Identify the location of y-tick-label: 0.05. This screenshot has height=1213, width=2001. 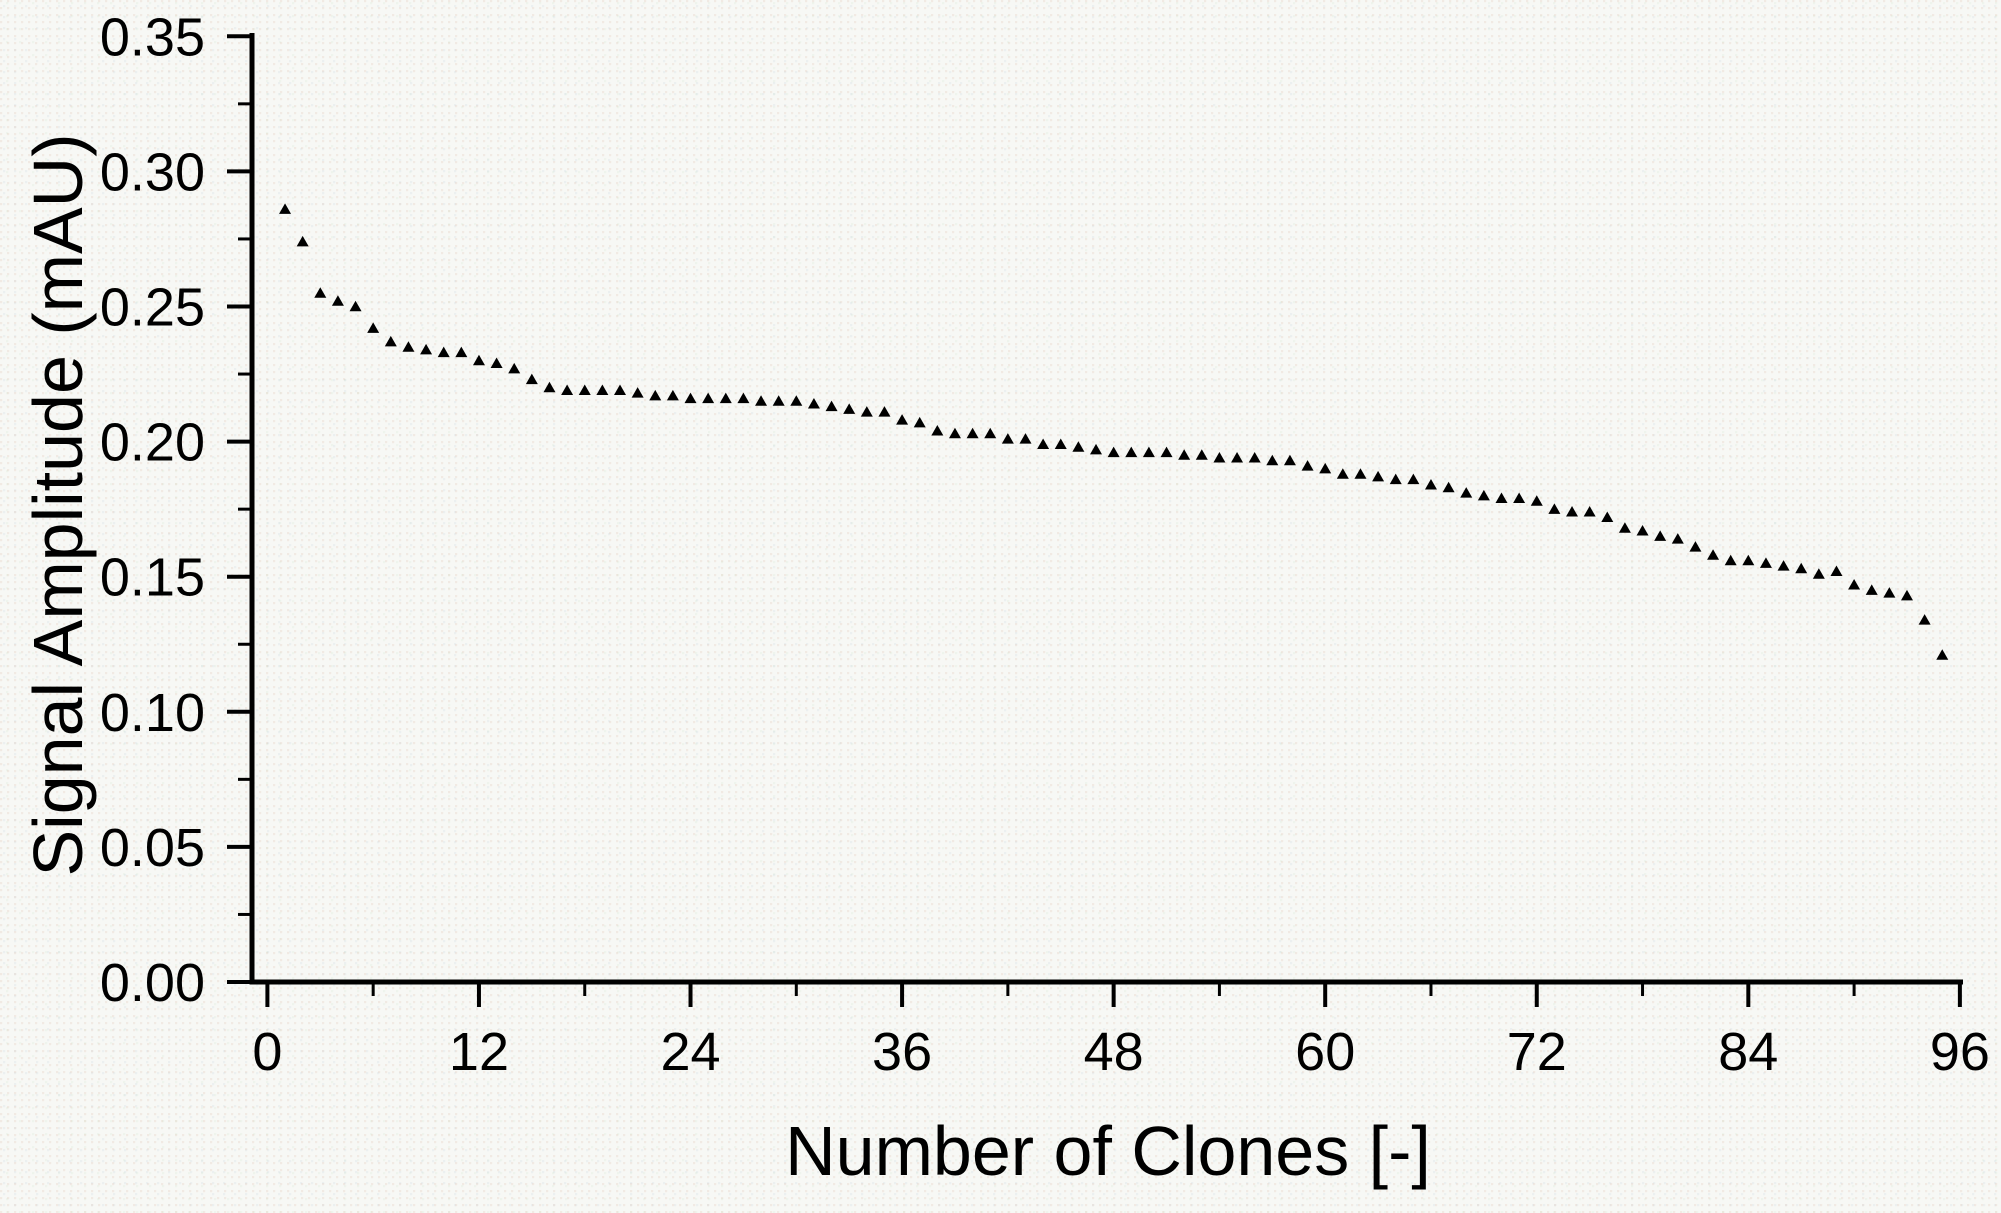
(152, 848).